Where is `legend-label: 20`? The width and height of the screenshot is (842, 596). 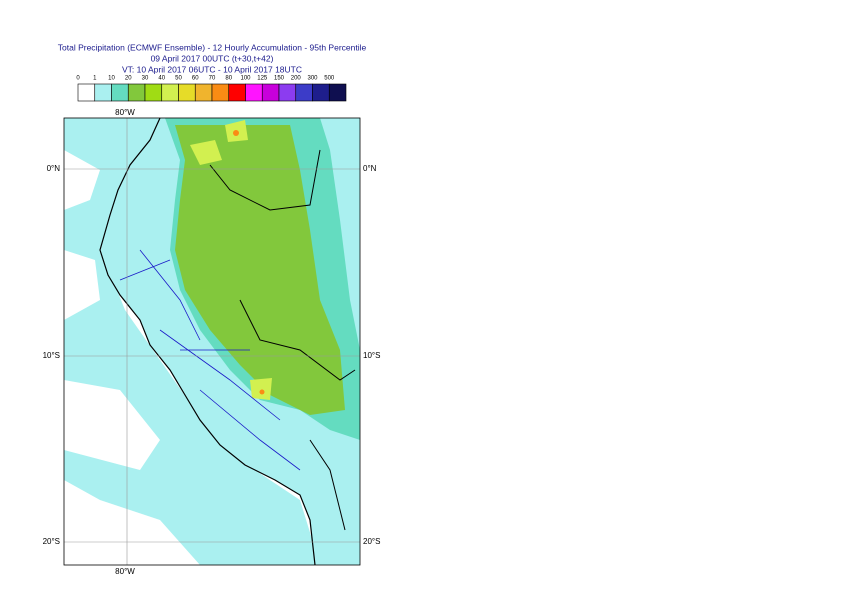
legend-label: 20 is located at coordinates (128, 79).